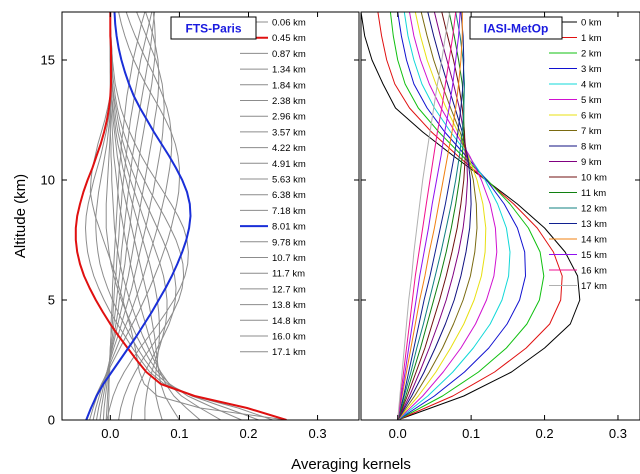 The image size is (640, 474). I want to click on legend-label: 4.22 km, so click(289, 148).